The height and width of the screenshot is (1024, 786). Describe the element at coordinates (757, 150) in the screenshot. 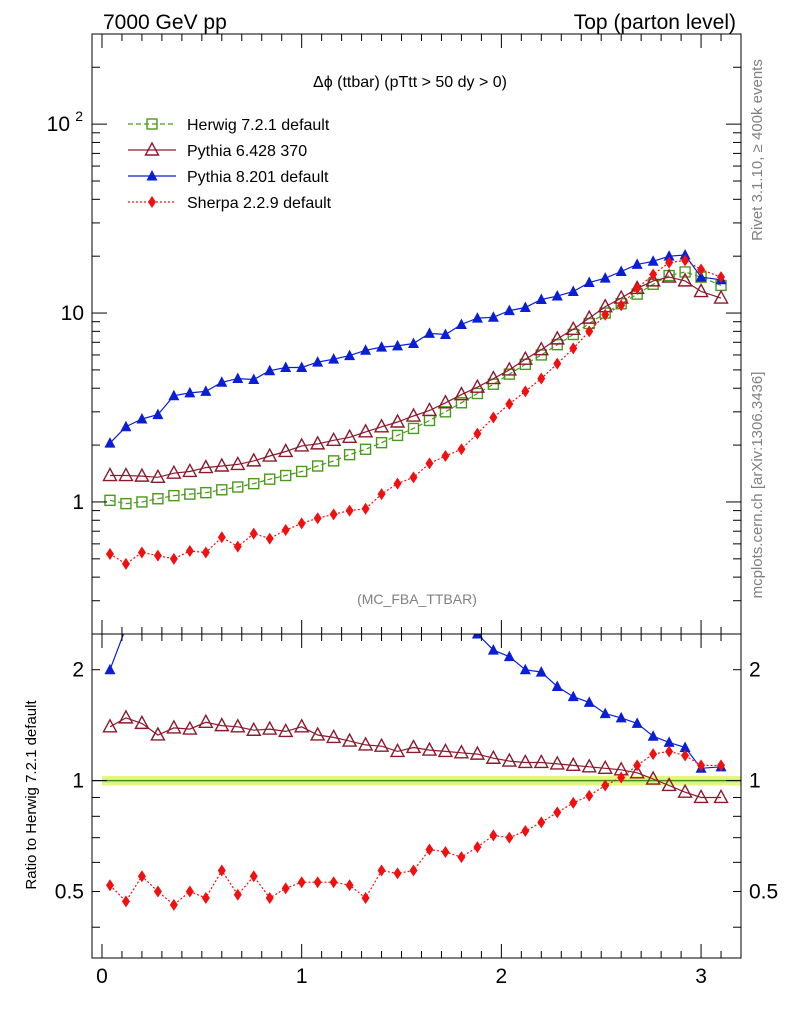

I see `rivet-label: Rivet 3.1.10, ≥ 400k events` at that location.